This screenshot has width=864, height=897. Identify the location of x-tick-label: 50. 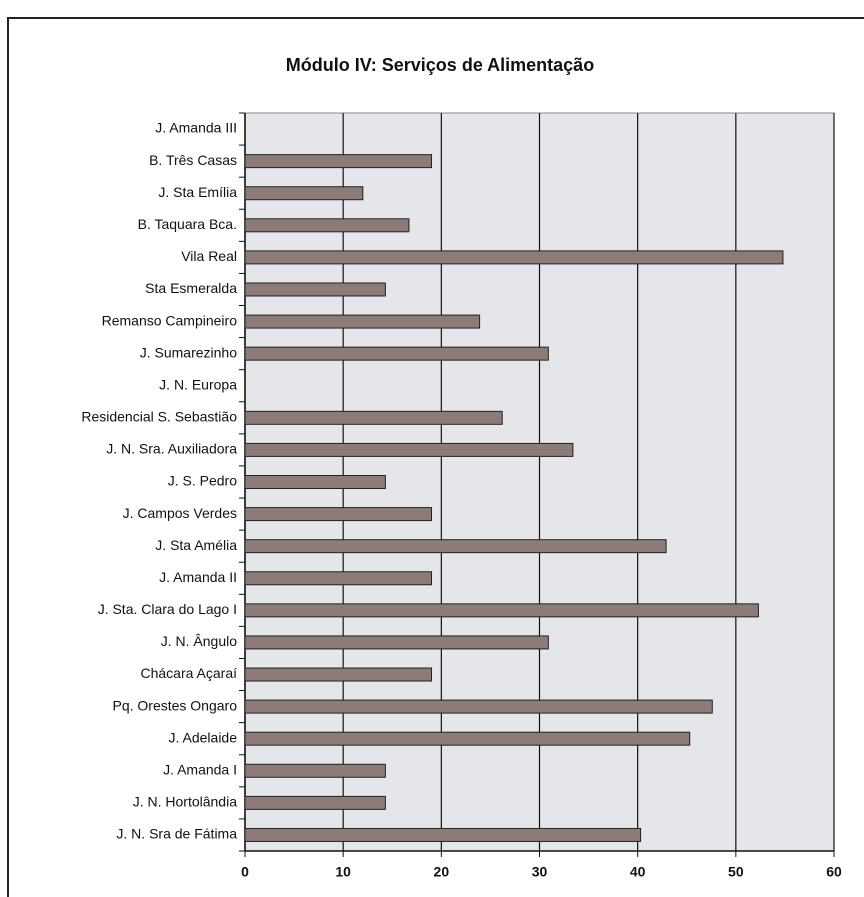
(736, 872).